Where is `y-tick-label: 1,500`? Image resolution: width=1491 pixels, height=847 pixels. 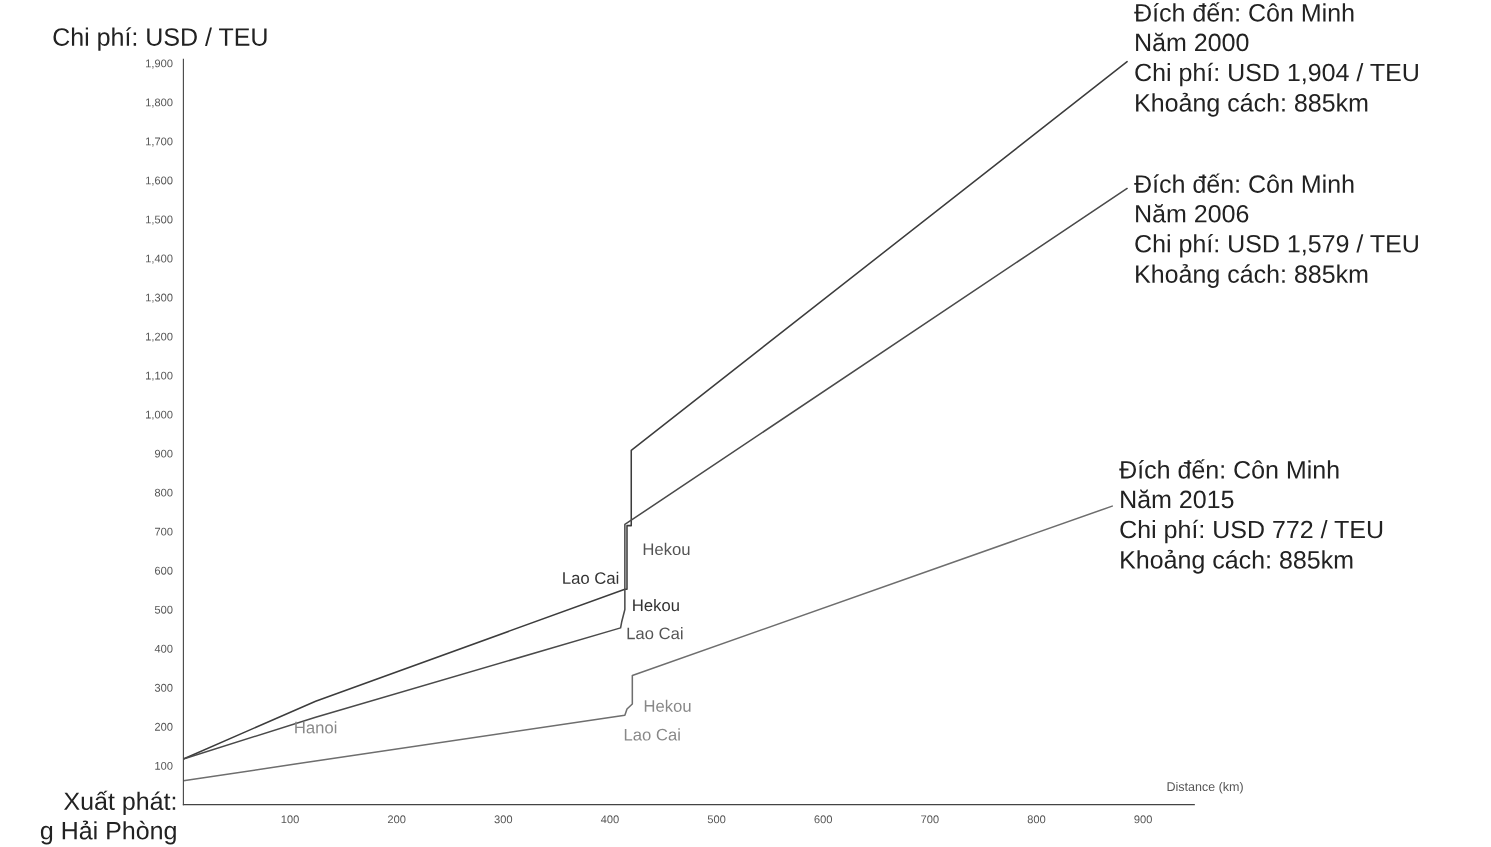 y-tick-label: 1,500 is located at coordinates (159, 220).